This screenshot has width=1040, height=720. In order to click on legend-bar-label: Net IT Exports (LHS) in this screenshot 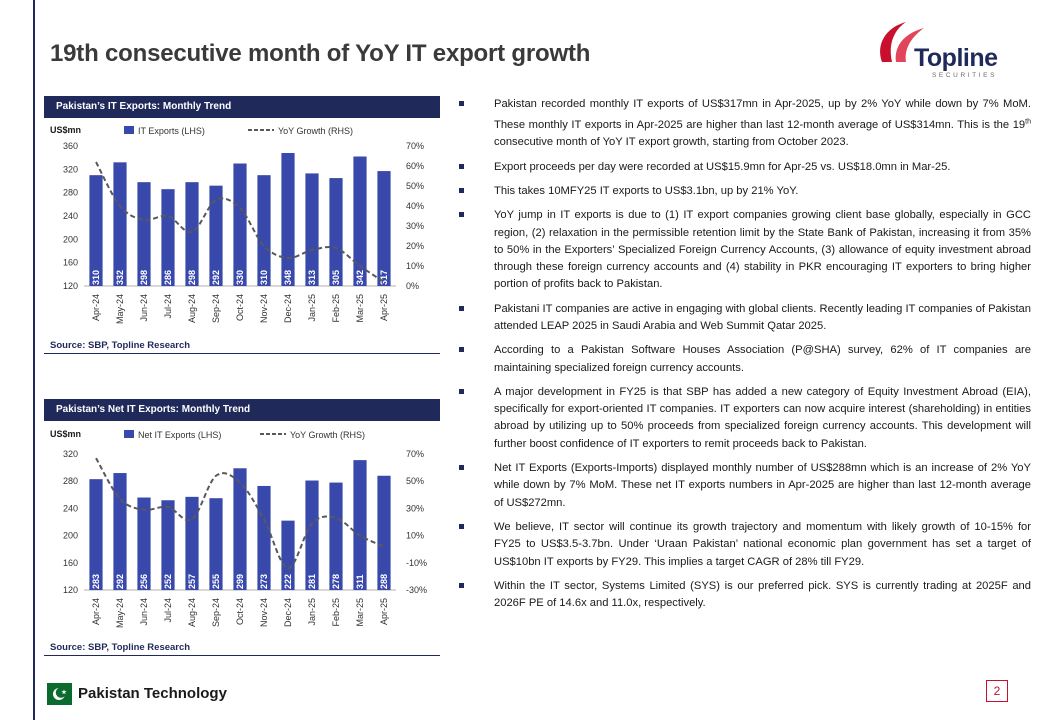, I will do `click(179, 435)`.